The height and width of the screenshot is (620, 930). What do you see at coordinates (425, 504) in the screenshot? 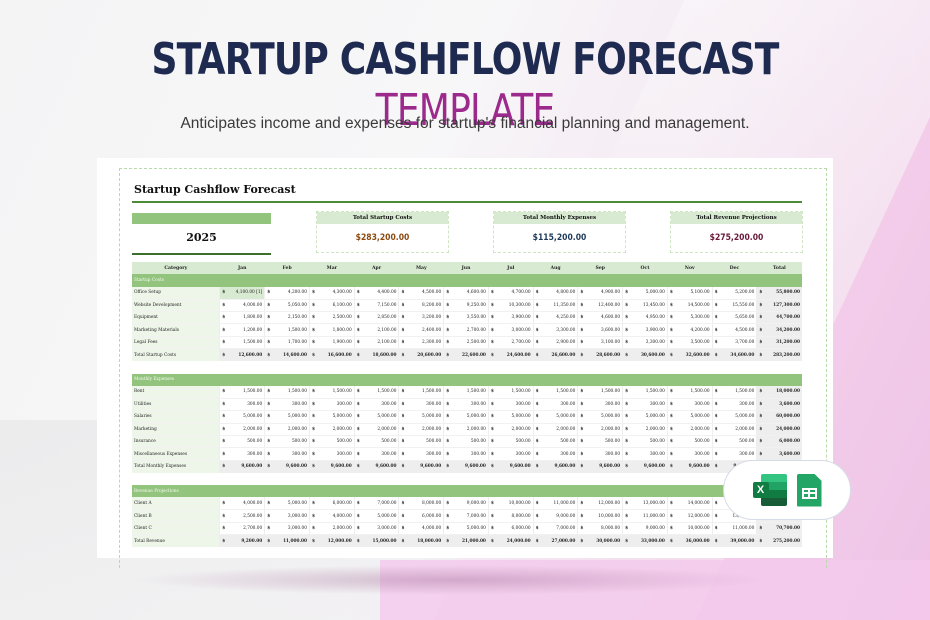
I see `value-cell: 8,000.00` at bounding box center [425, 504].